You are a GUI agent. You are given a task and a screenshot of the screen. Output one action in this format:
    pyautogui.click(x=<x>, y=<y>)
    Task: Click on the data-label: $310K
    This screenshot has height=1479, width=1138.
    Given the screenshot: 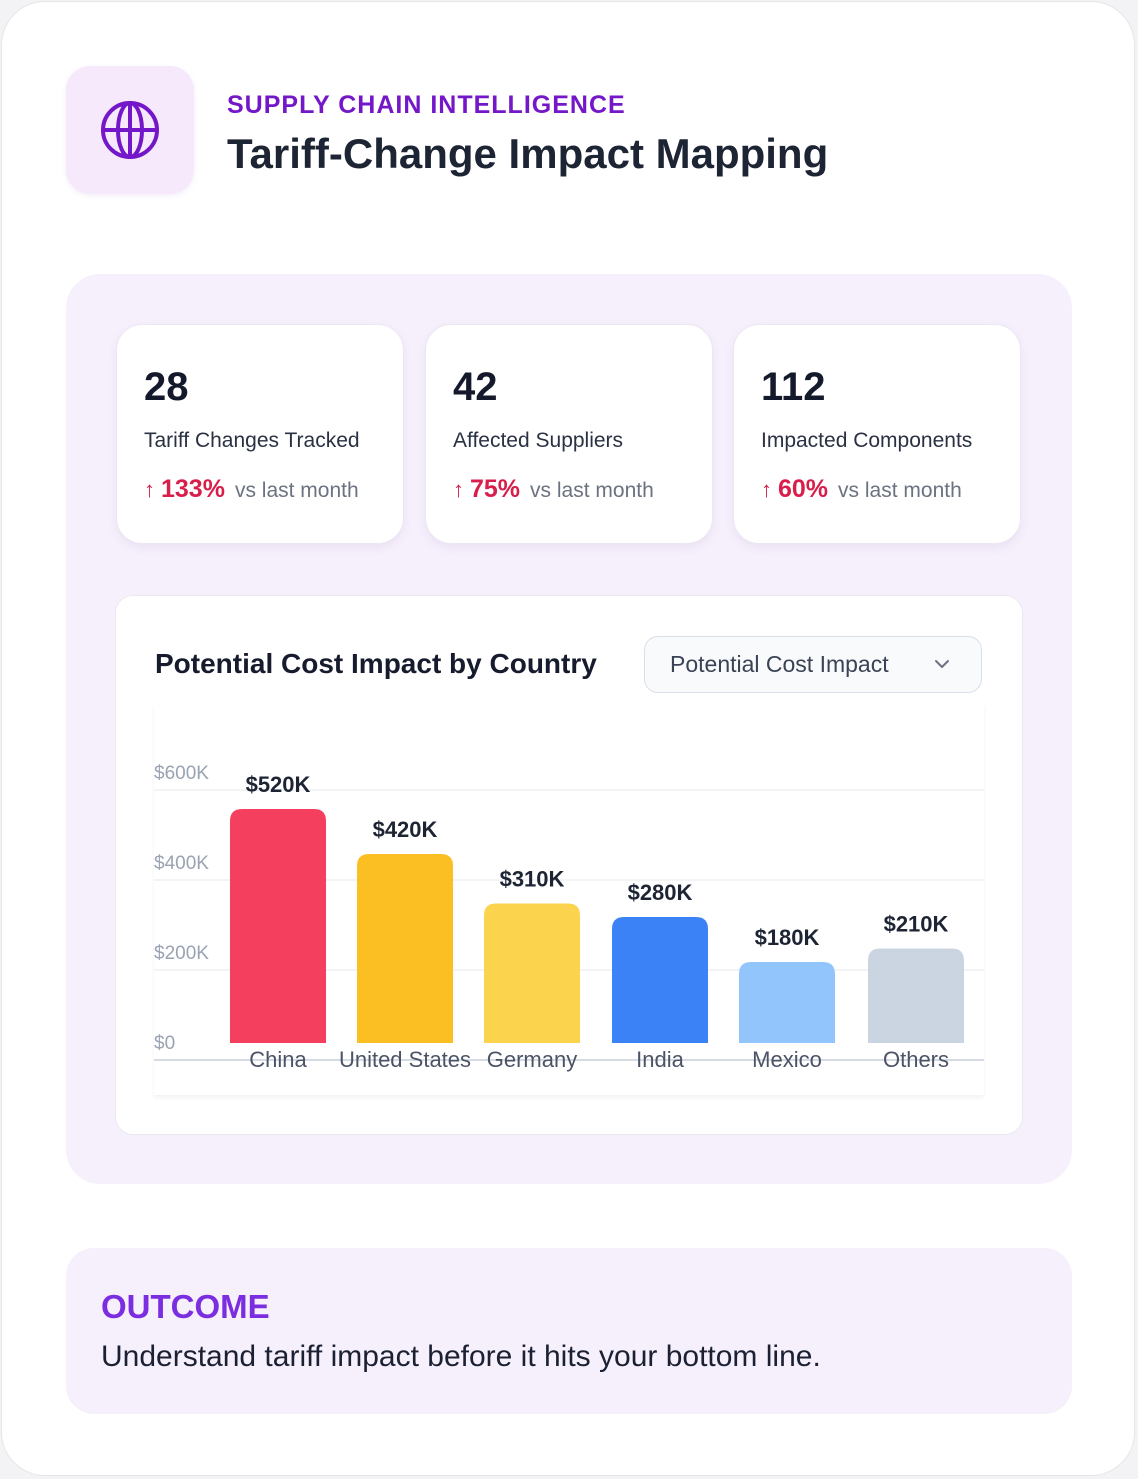 What is the action you would take?
    pyautogui.click(x=532, y=879)
    